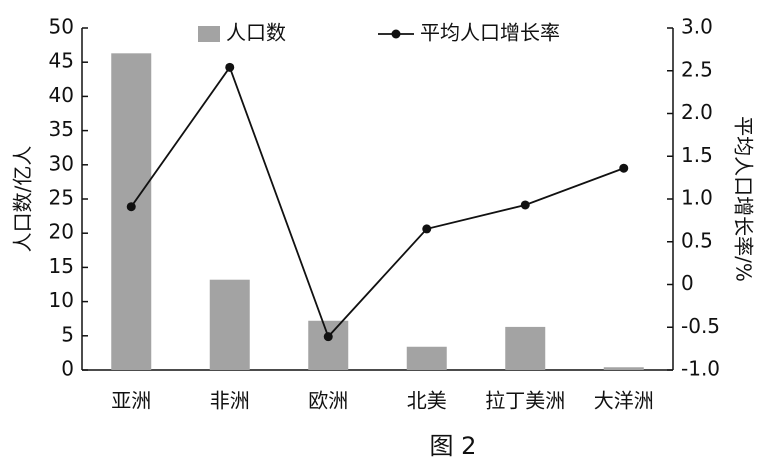  What do you see at coordinates (700, 369) in the screenshot?
I see `y2-tick-label: -1.0` at bounding box center [700, 369].